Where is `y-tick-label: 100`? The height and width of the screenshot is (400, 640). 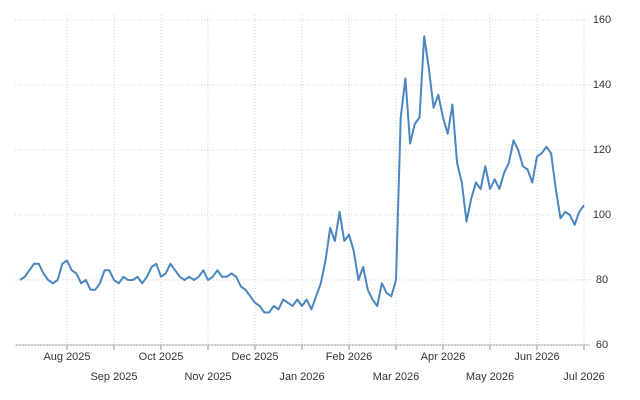 y-tick-label: 100 is located at coordinates (602, 215).